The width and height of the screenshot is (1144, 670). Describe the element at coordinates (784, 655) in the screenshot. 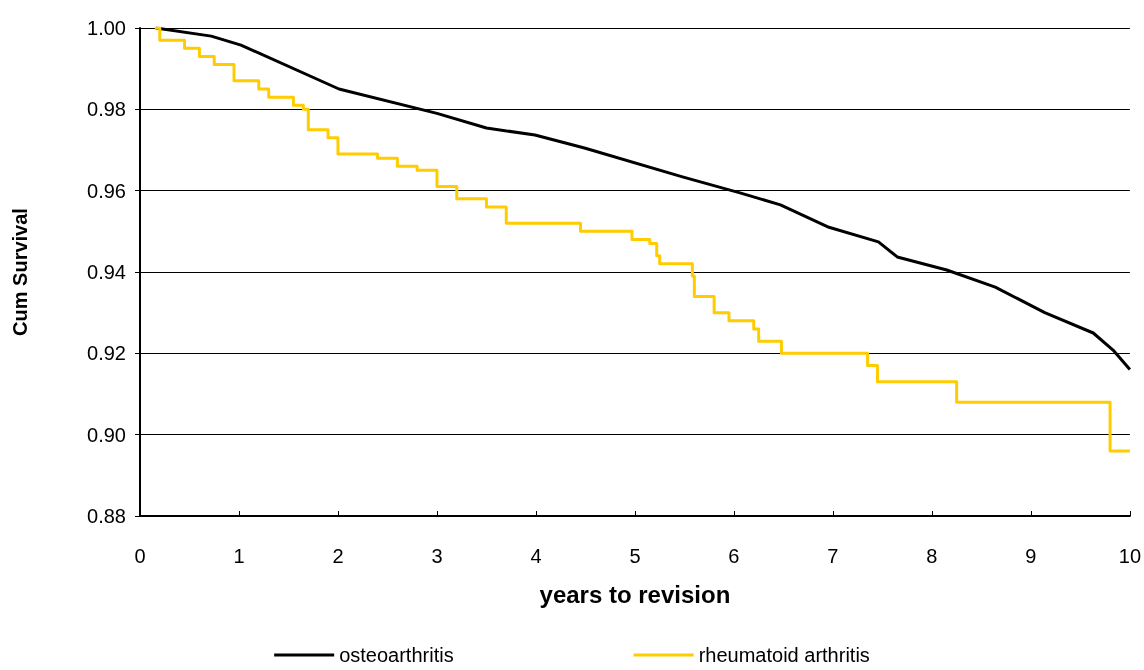

I see `legend-label: rheumatoid arthritis` at that location.